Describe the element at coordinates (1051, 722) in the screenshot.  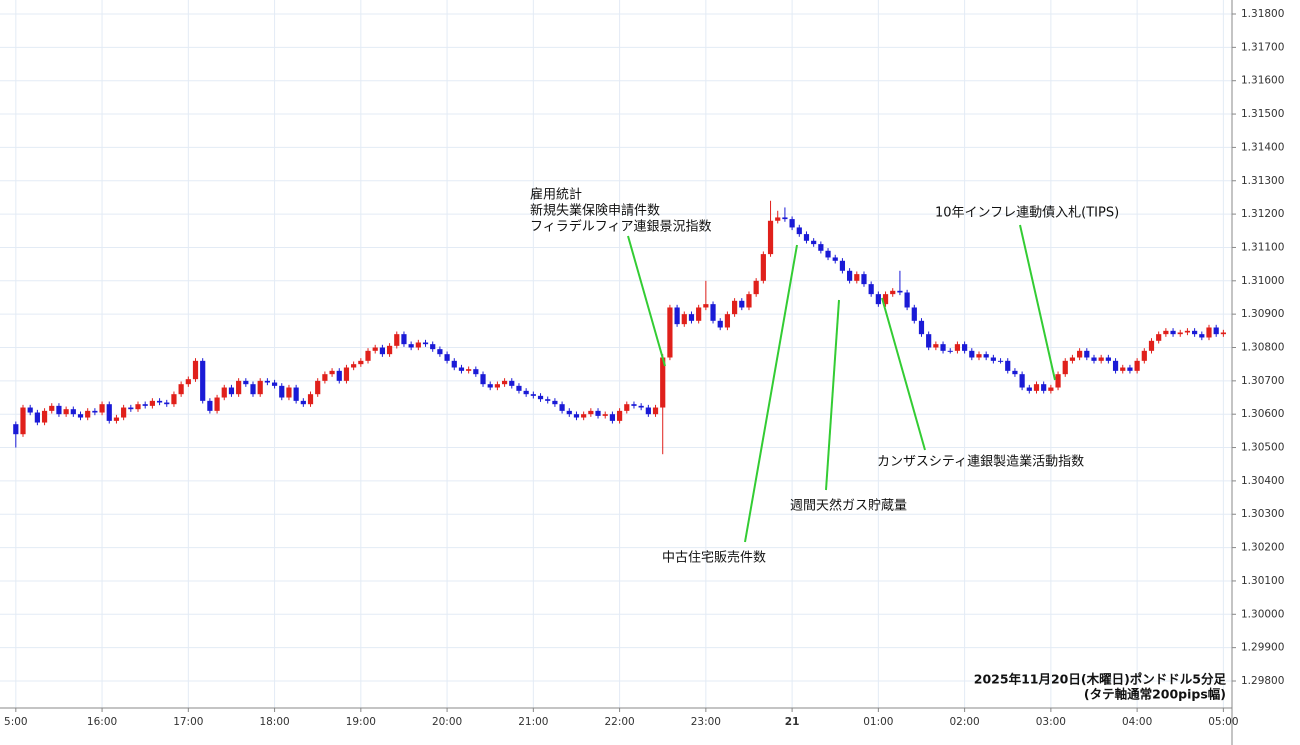
I see `x-tick-label: 03:00` at that location.